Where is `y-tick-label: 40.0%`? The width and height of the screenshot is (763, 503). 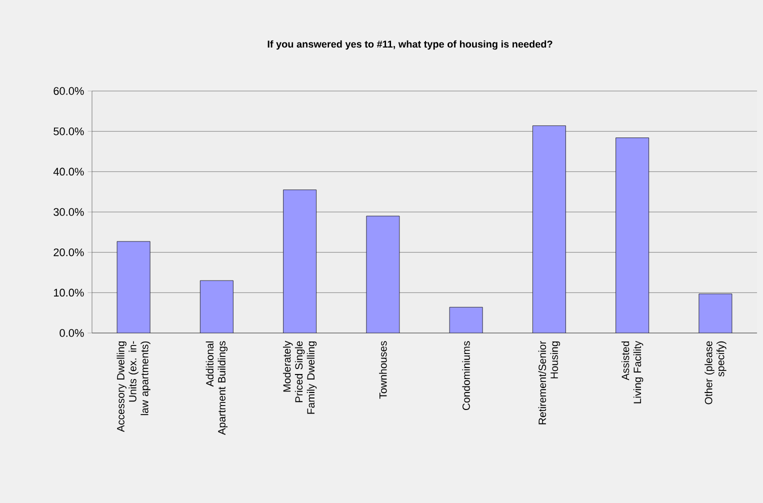
y-tick-label: 40.0% is located at coordinates (68, 172).